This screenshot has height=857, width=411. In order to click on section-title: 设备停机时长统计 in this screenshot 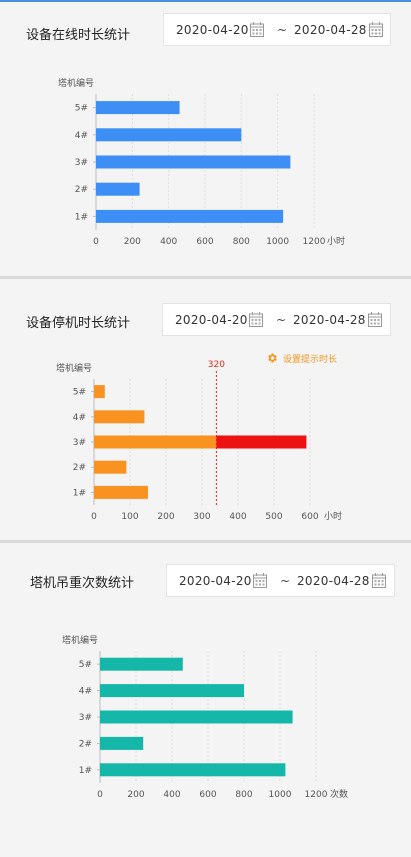, I will do `click(78, 323)`.